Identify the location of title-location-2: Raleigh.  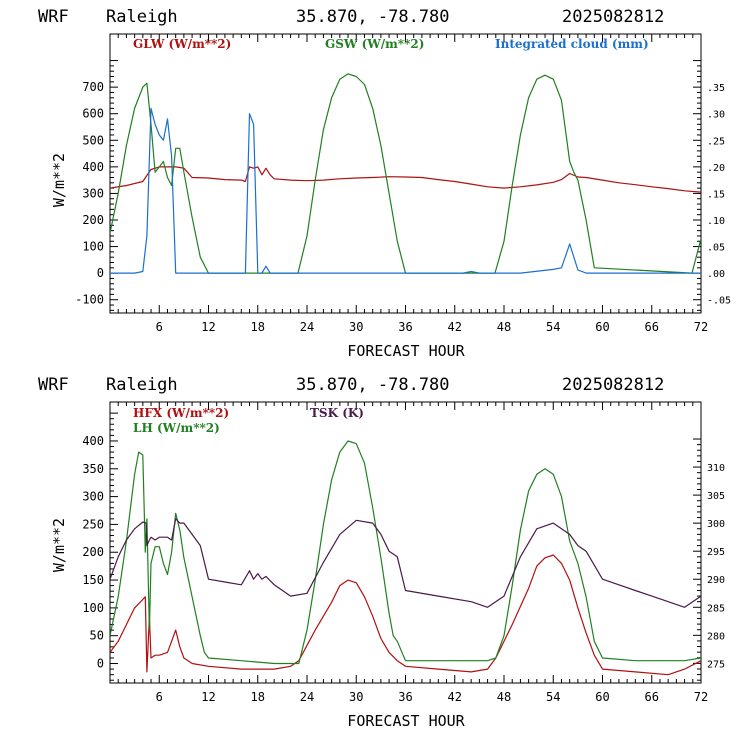
(142, 385).